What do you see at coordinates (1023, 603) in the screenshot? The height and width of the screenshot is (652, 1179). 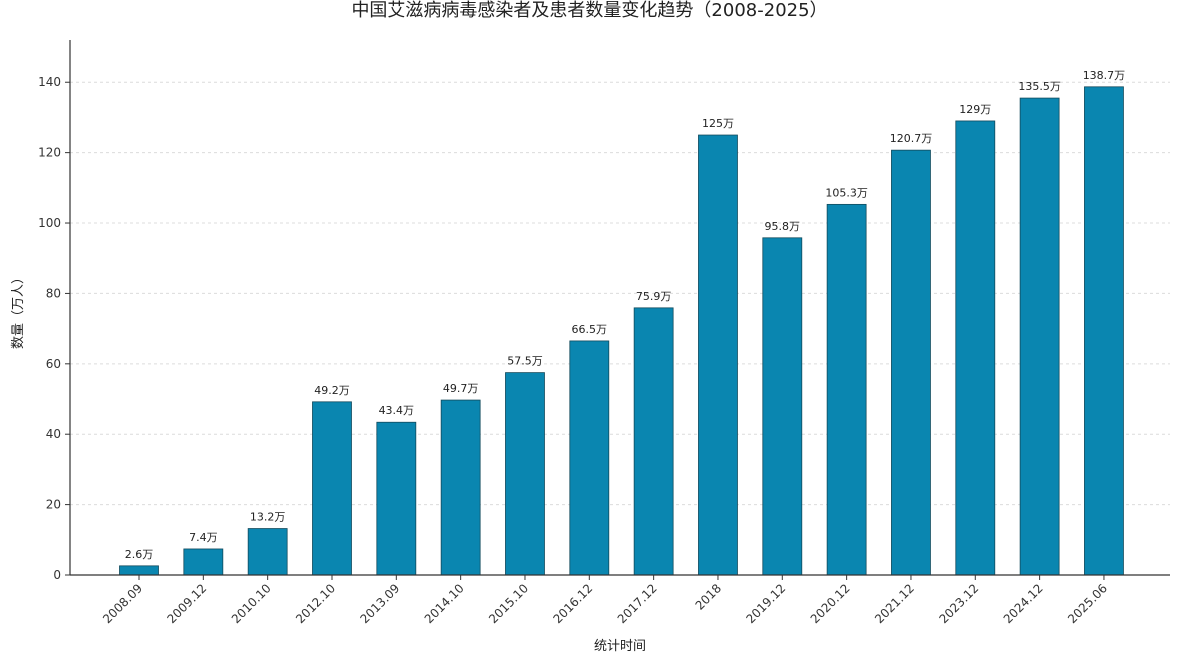 I see `x-tick-label: 2024.12` at bounding box center [1023, 603].